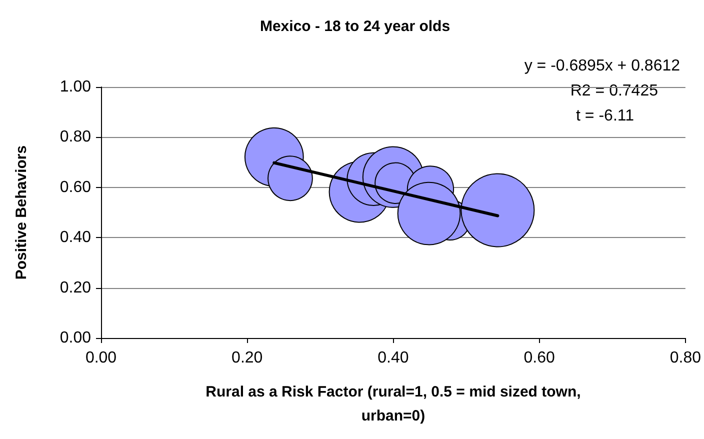  What do you see at coordinates (76, 87) in the screenshot?
I see `y-tick-label: 1.00` at bounding box center [76, 87].